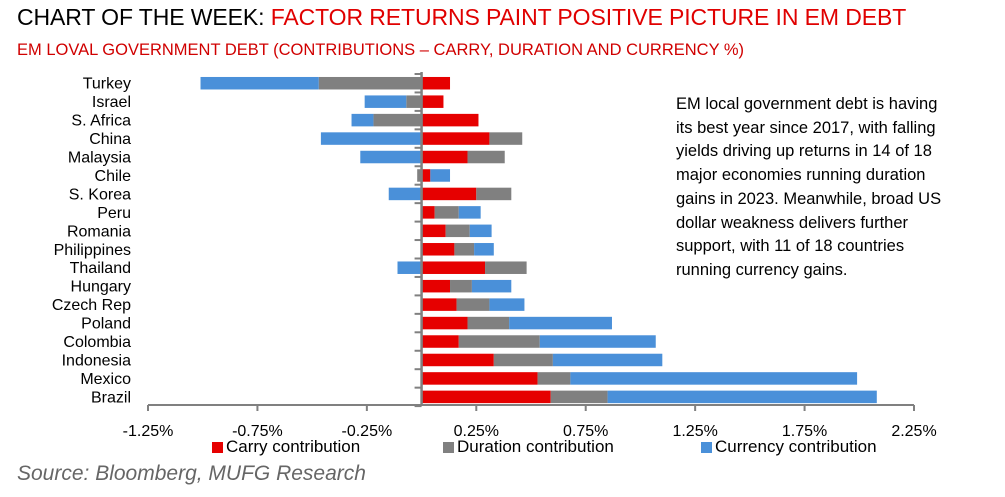 This screenshot has height=497, width=1005. I want to click on category-label: Colombia, so click(97, 342).